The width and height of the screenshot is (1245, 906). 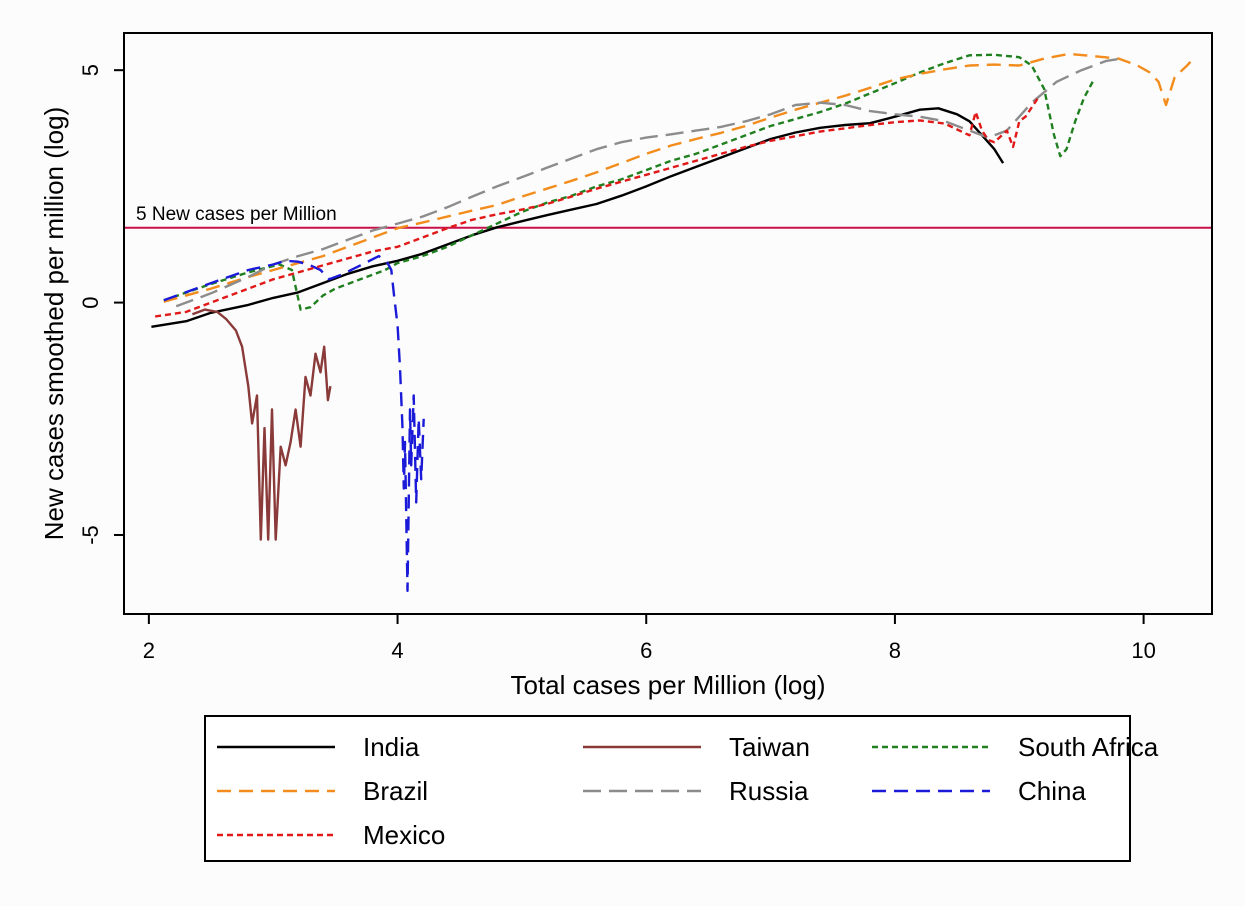 What do you see at coordinates (149, 650) in the screenshot?
I see `x-tick-label: 2` at bounding box center [149, 650].